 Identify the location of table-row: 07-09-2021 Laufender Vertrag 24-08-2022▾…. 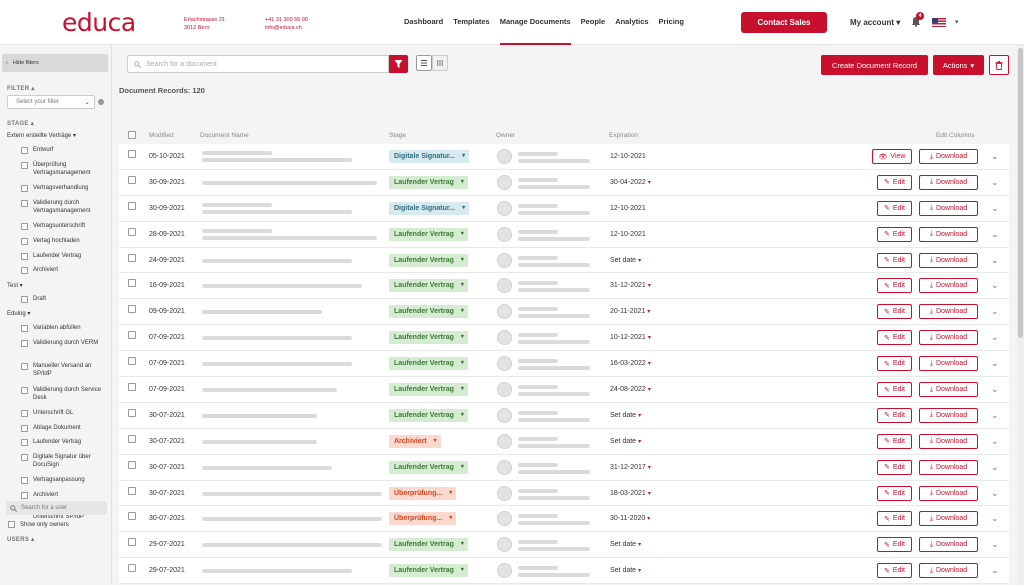
(564, 390).